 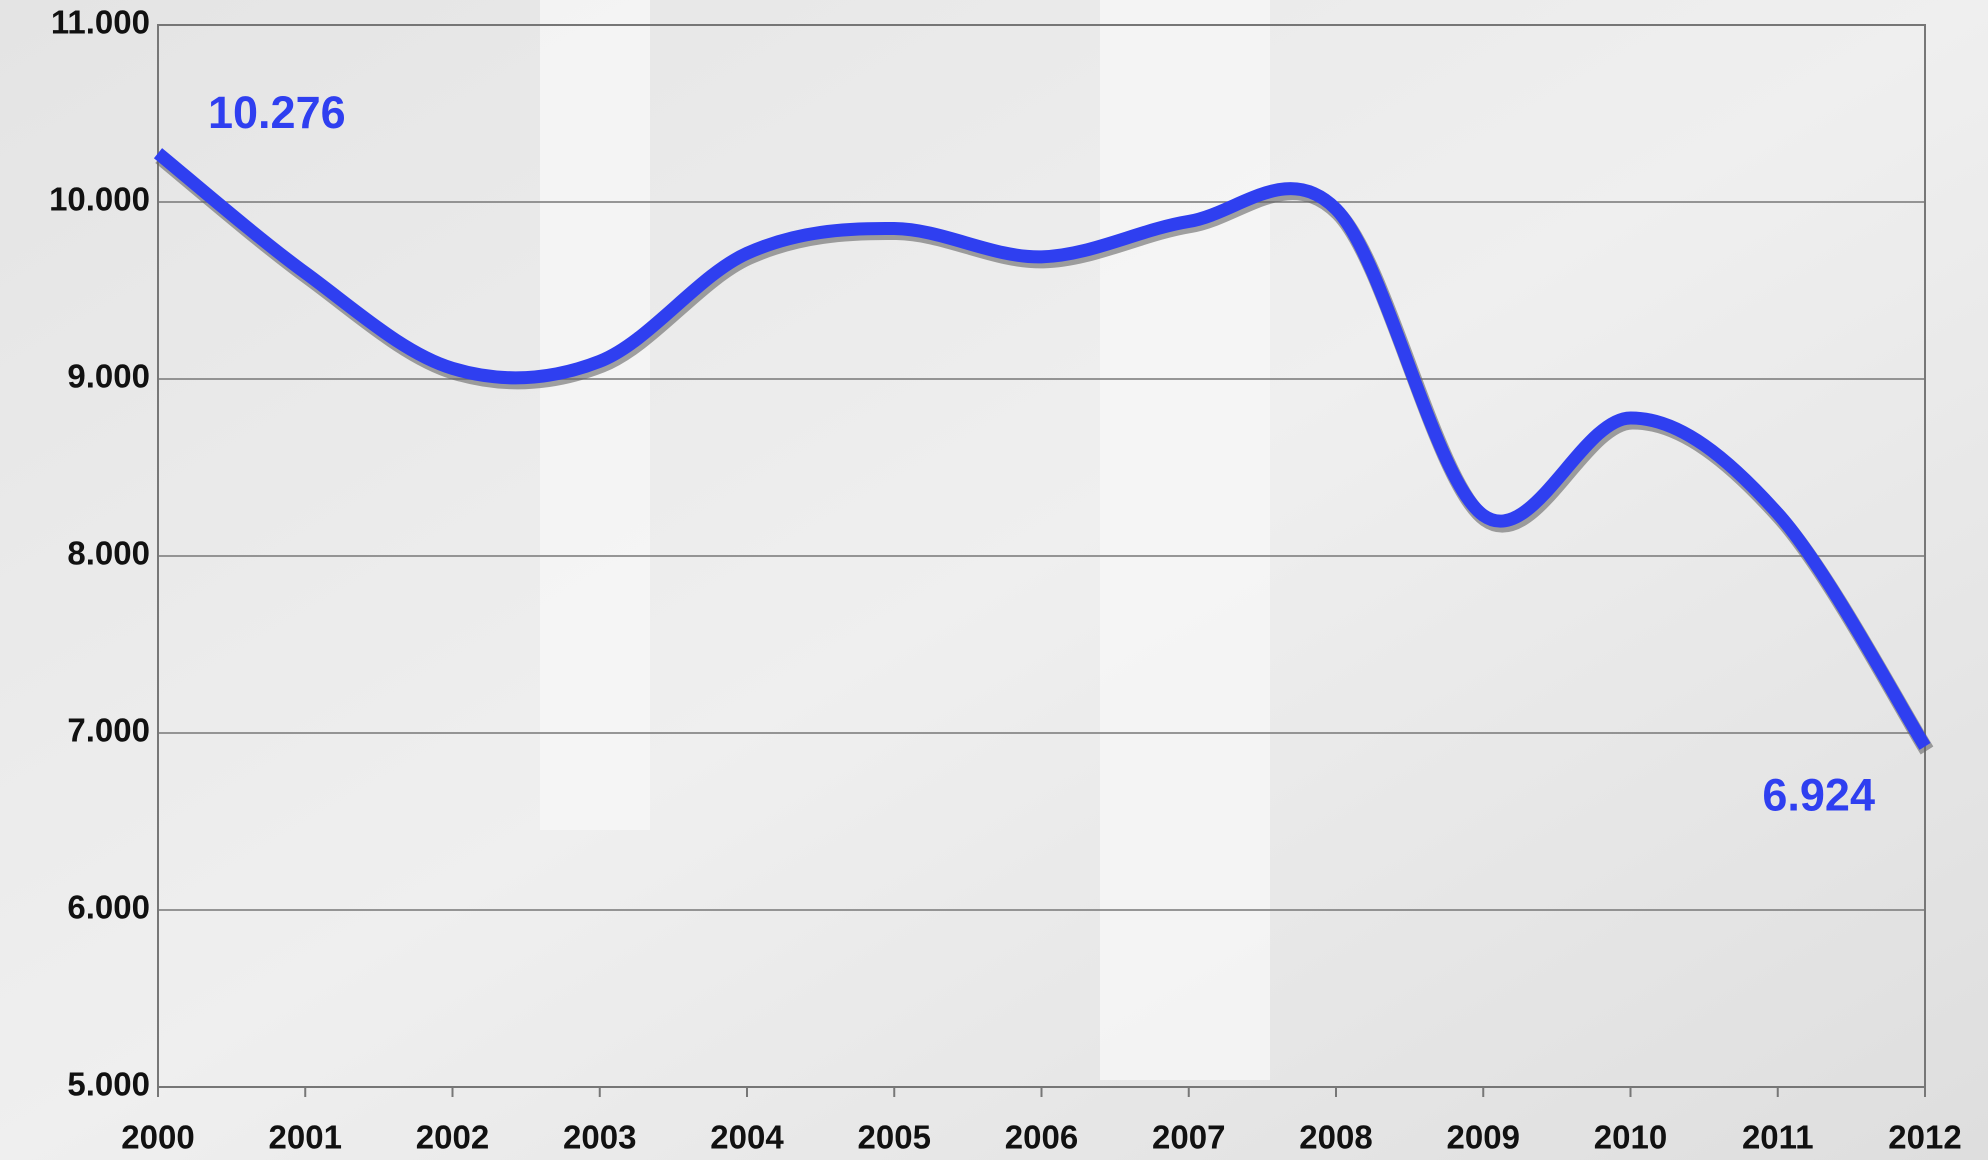 What do you see at coordinates (99, 199) in the screenshot?
I see `y-tick-label: 10.000` at bounding box center [99, 199].